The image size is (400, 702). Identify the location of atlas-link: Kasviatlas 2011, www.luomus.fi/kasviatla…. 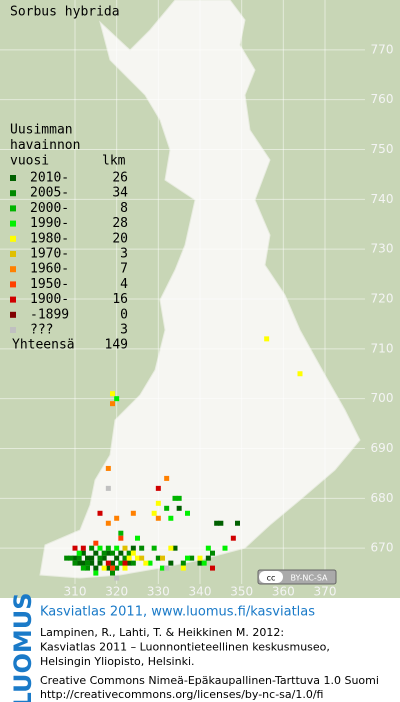
(177, 612).